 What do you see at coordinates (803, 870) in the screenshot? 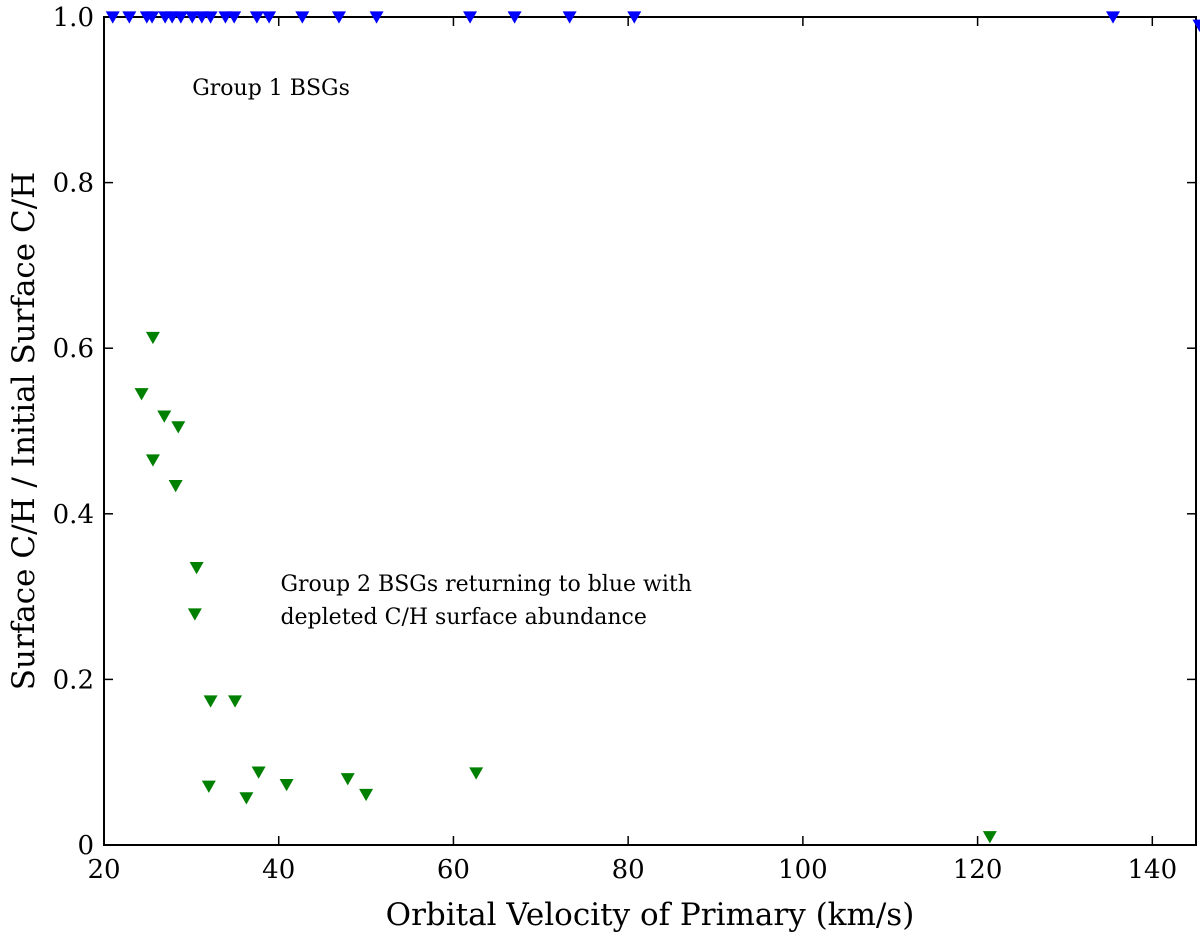
I see `x-tick-label: 100` at bounding box center [803, 870].